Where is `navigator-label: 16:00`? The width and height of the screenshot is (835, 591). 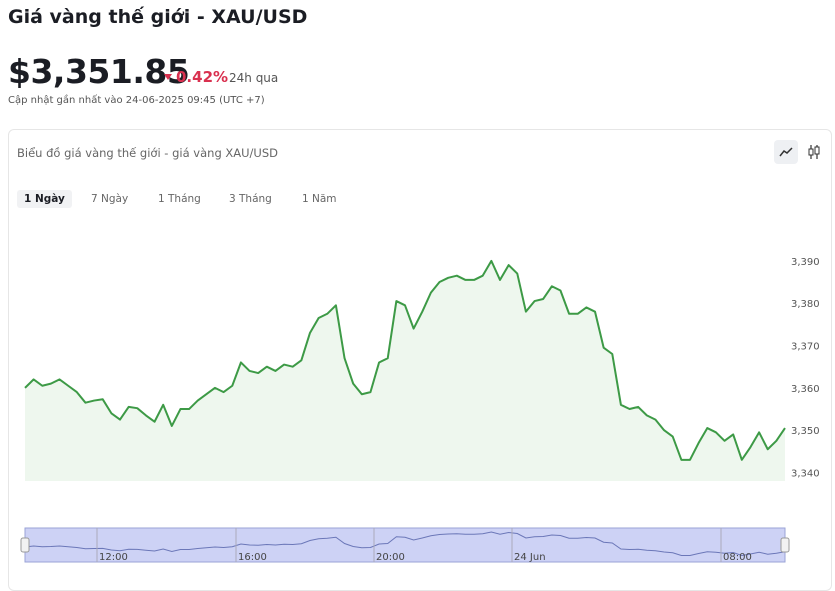 navigator-label: 16:00 is located at coordinates (252, 557).